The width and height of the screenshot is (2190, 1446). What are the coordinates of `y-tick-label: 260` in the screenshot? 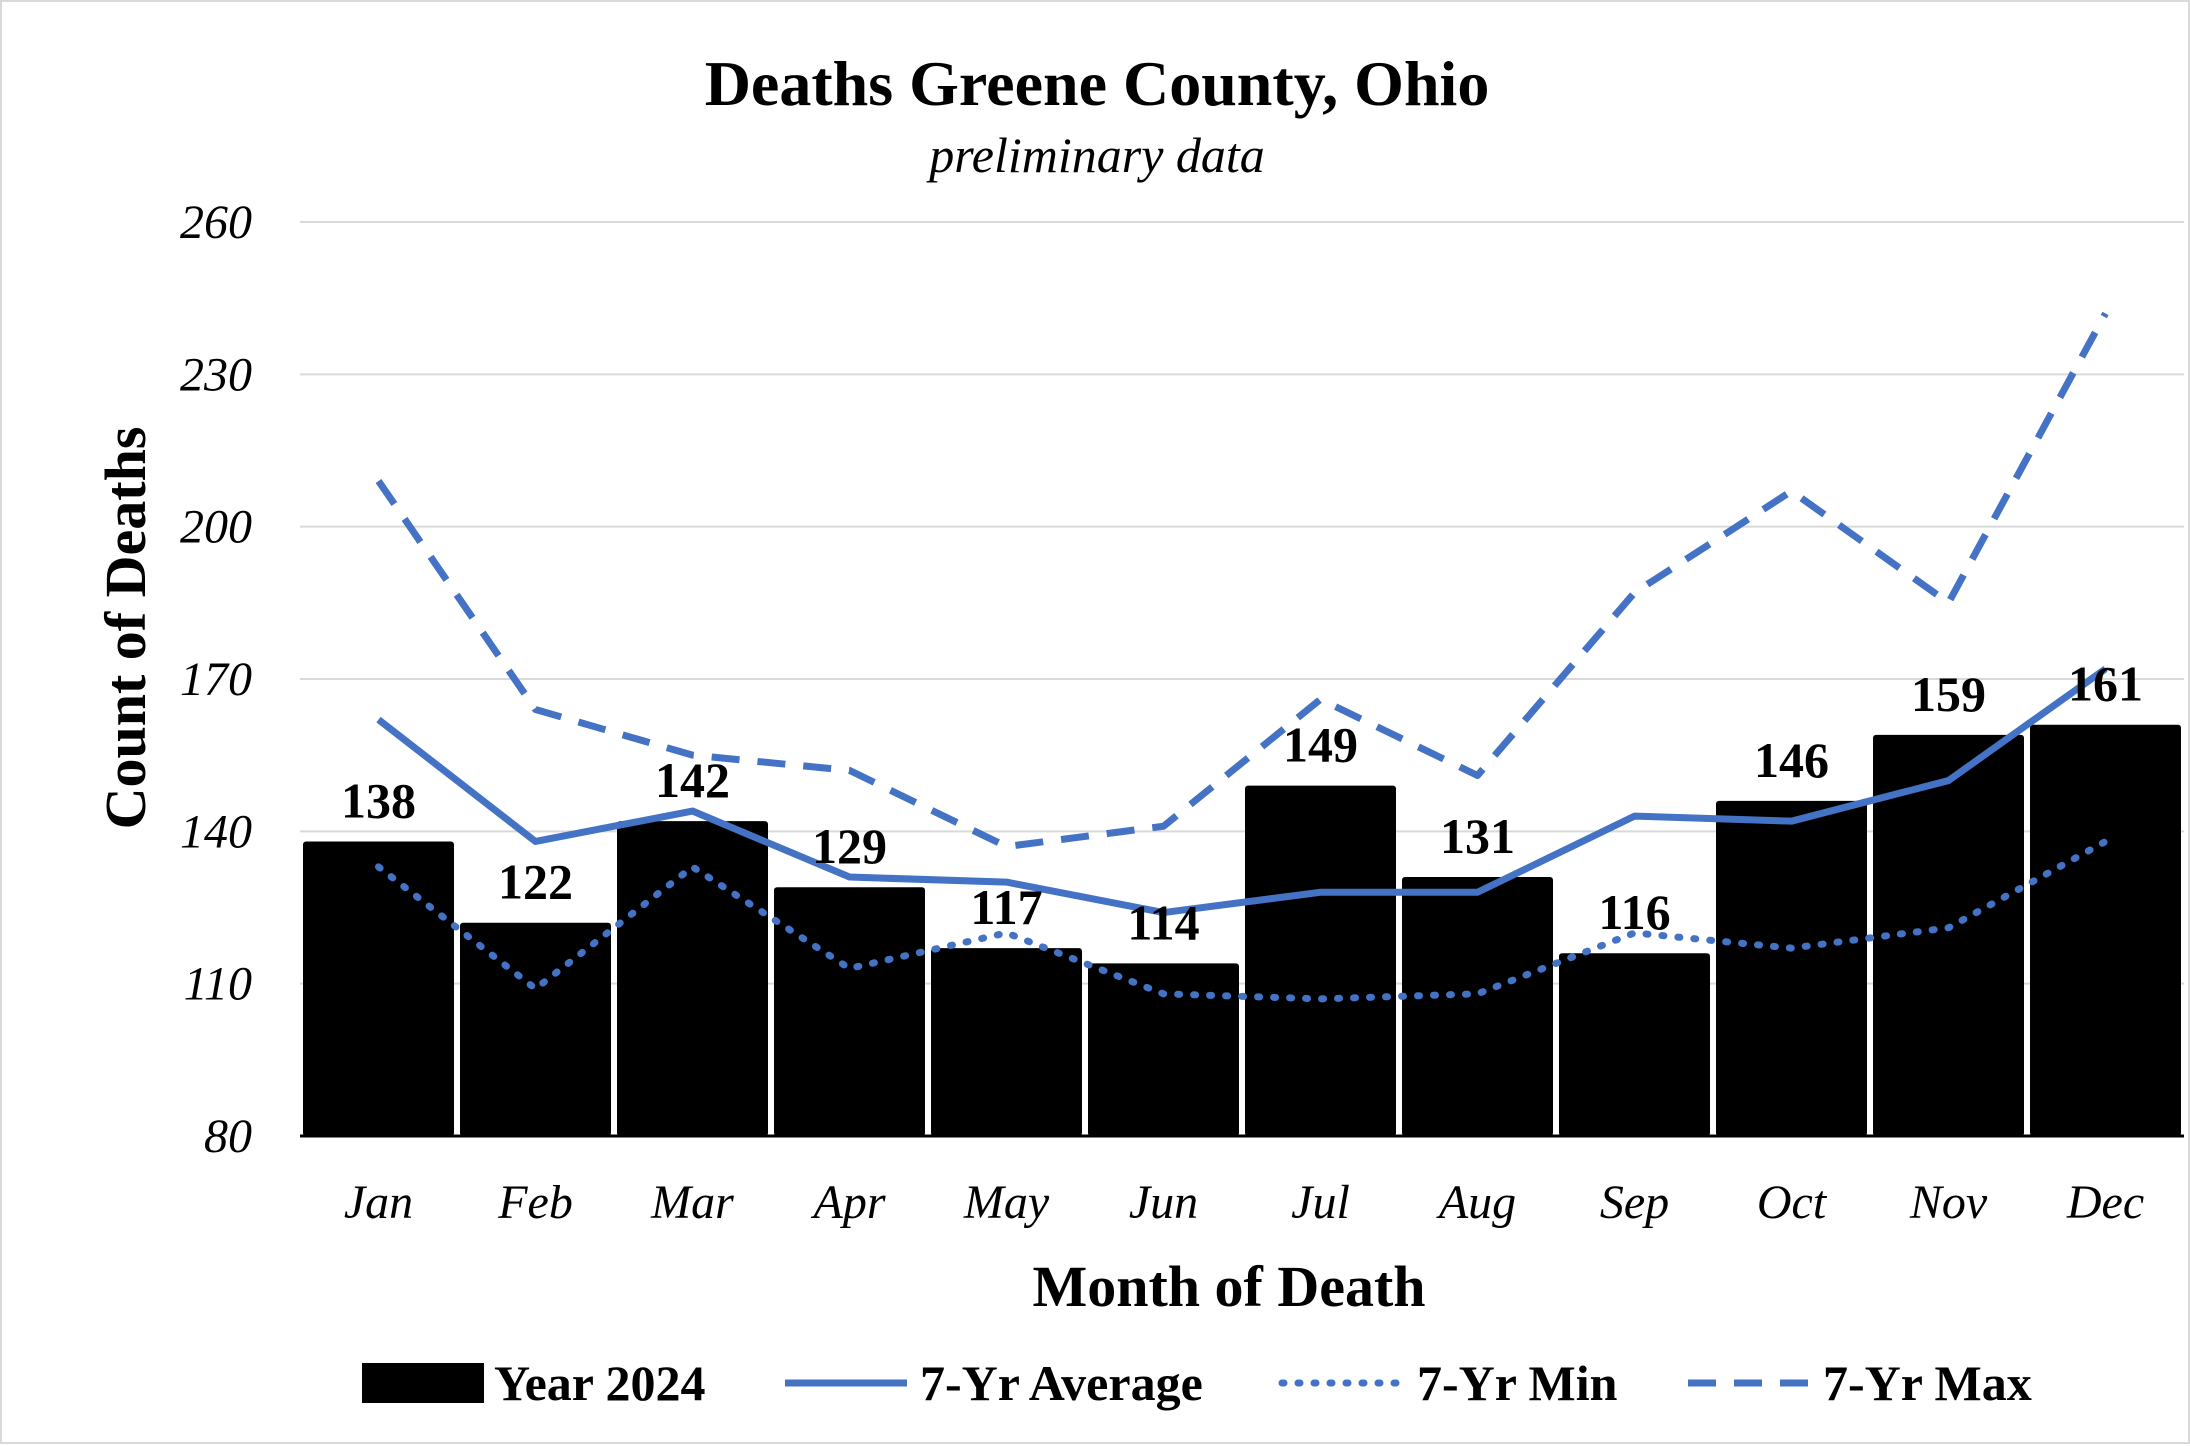 It's located at (216, 222).